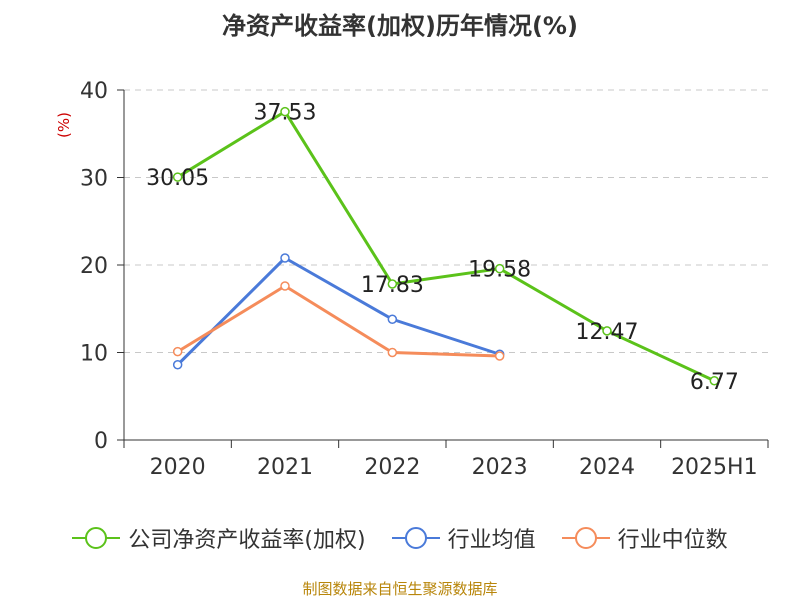 This screenshot has width=800, height=600. I want to click on data-label: 19.58, so click(499, 270).